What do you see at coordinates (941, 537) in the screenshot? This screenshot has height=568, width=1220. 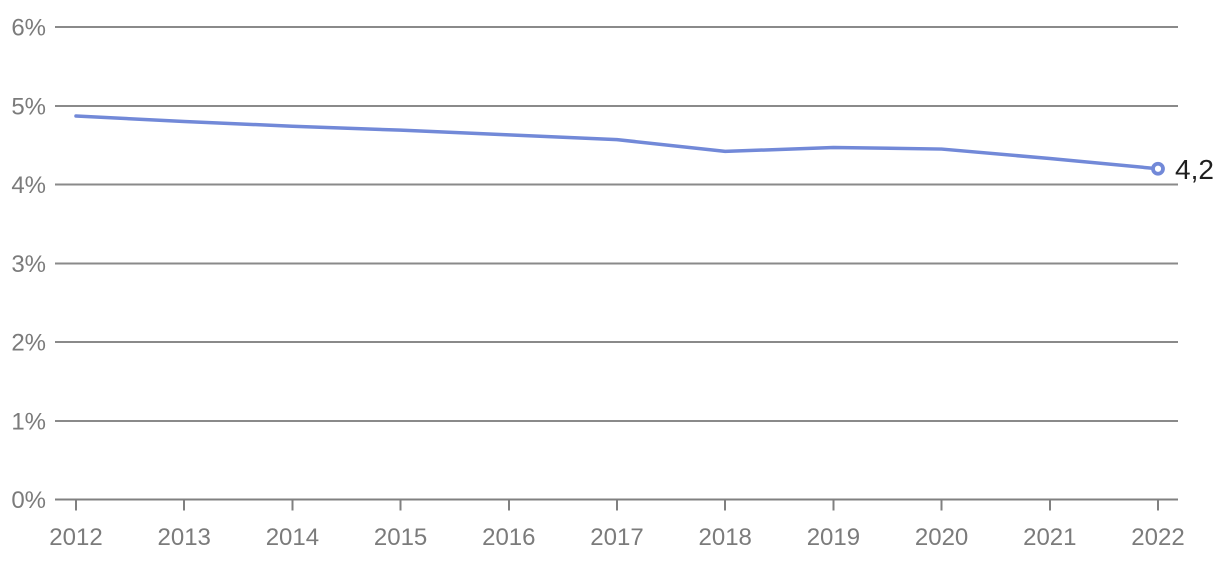 I see `x-axis-tick-label: 2020` at bounding box center [941, 537].